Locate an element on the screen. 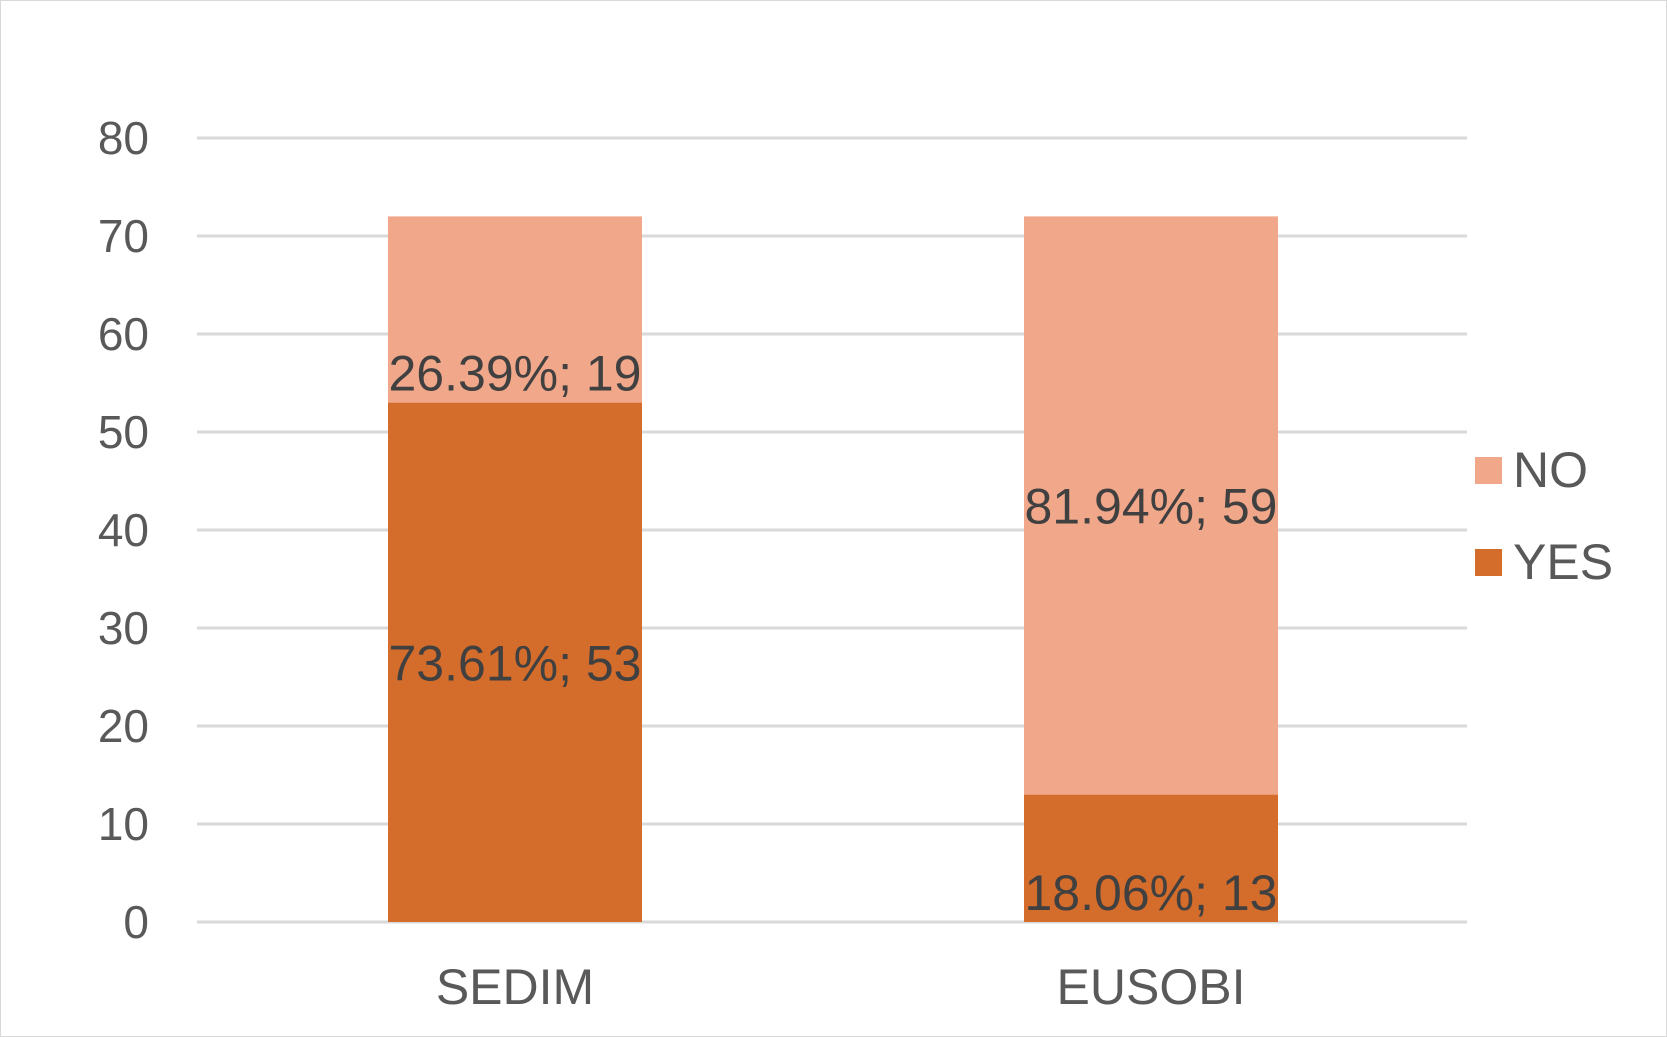 Image resolution: width=1667 pixels, height=1037 pixels. x-axis-category-labels: SEDIM EUSOBI is located at coordinates (841, 987).